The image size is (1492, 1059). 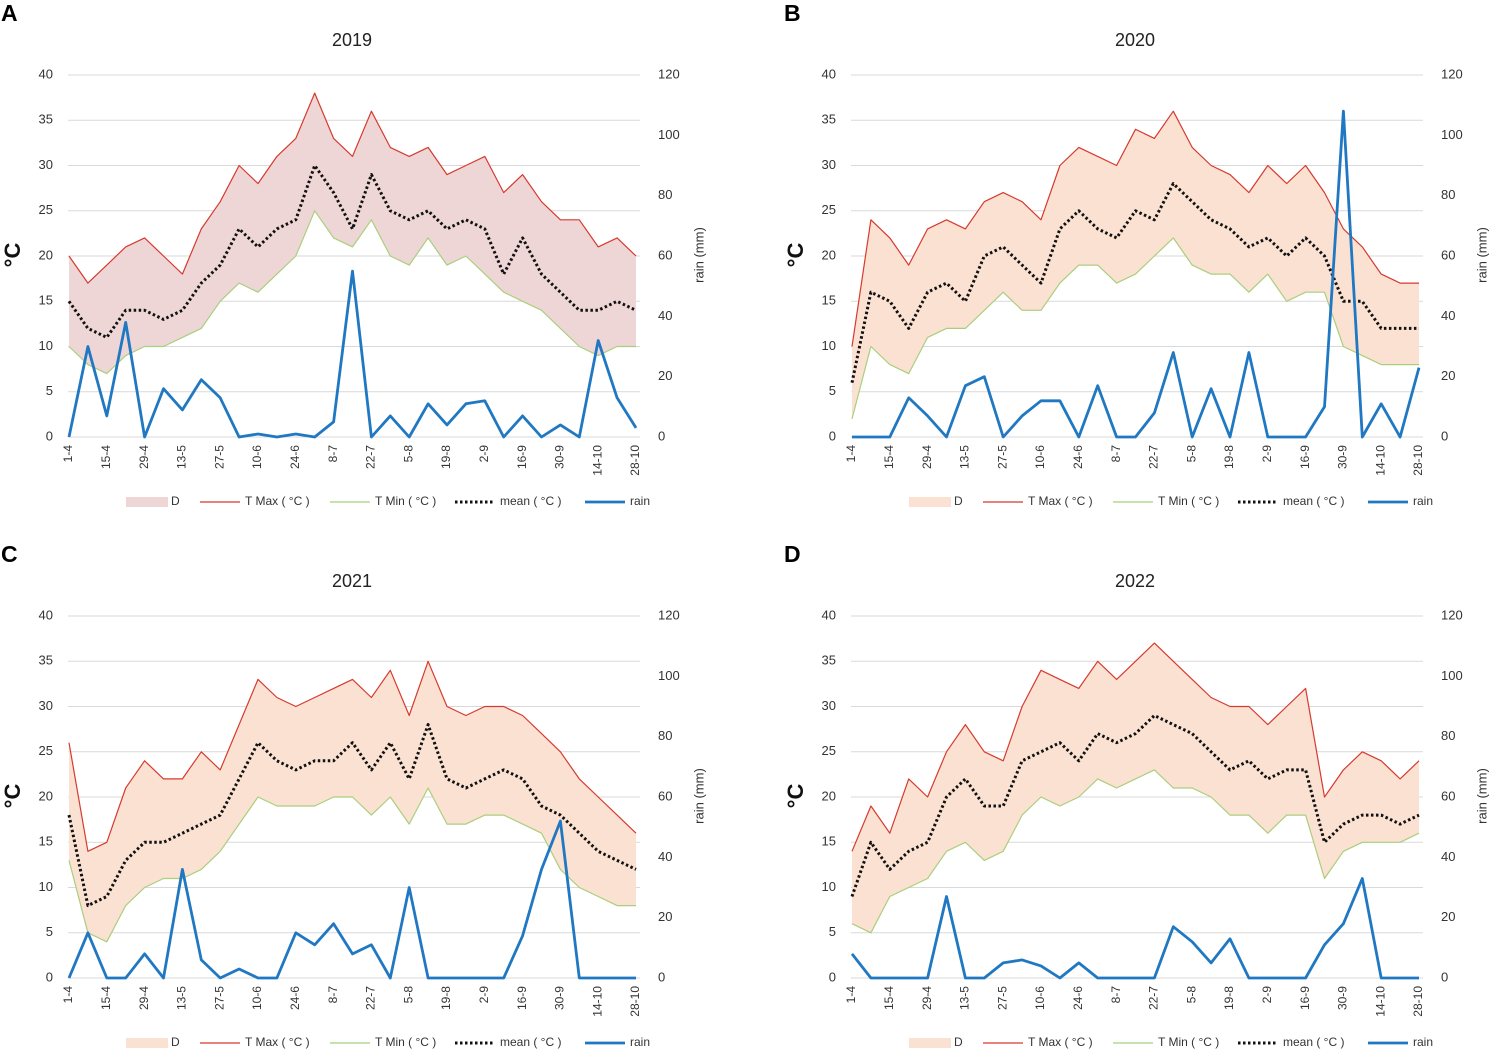 I want to click on y-tick-label: 35, so click(x=46, y=119).